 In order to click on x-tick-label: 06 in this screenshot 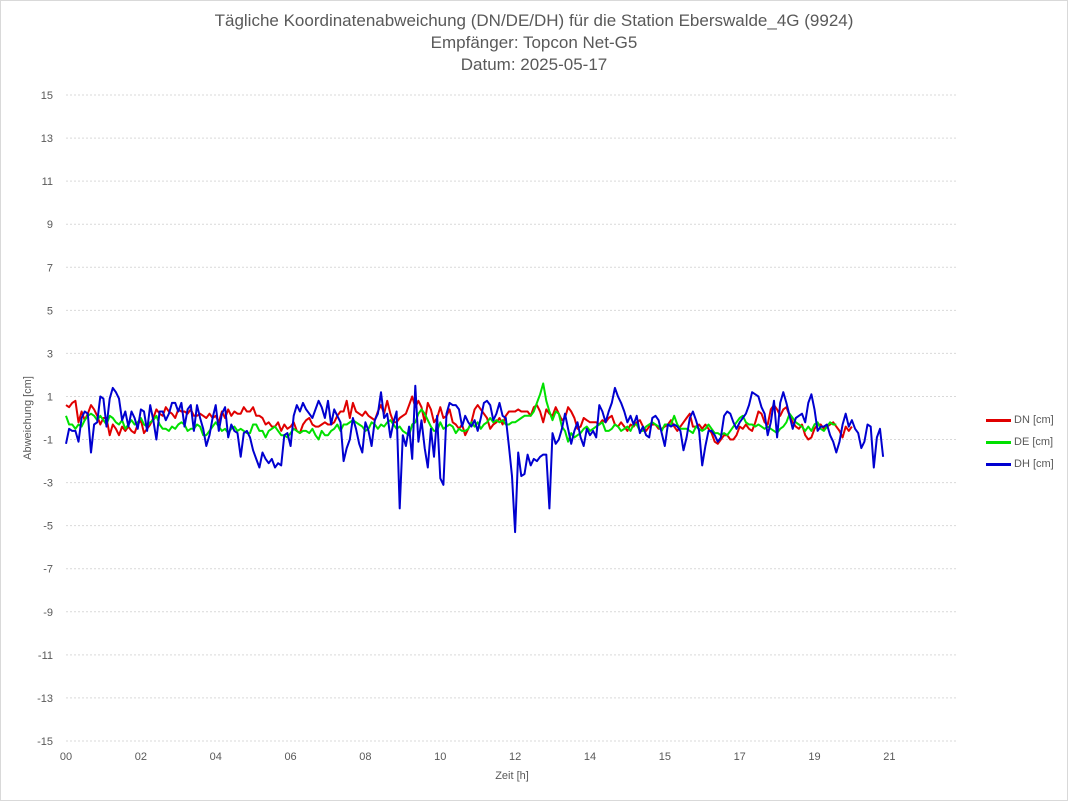, I will do `click(290, 757)`.